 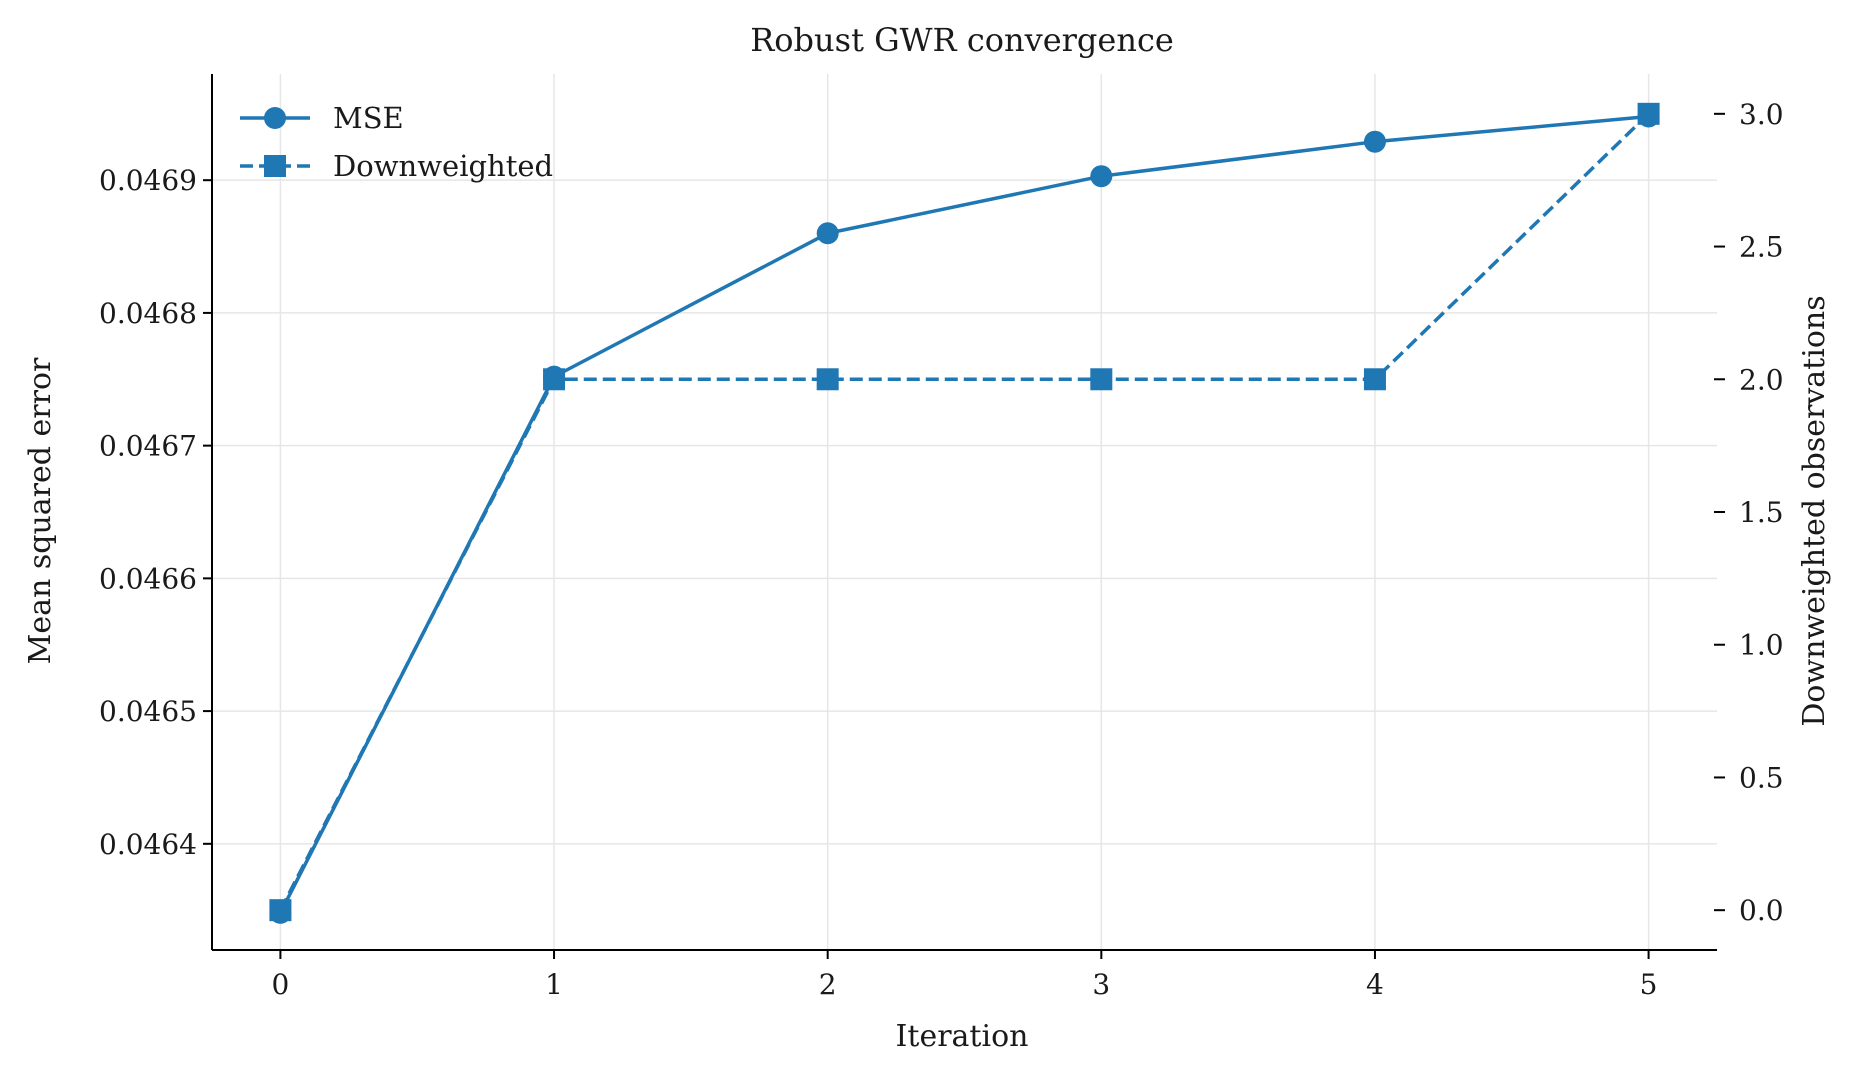 What do you see at coordinates (1375, 984) in the screenshot?
I see `x-tick-label: 4` at bounding box center [1375, 984].